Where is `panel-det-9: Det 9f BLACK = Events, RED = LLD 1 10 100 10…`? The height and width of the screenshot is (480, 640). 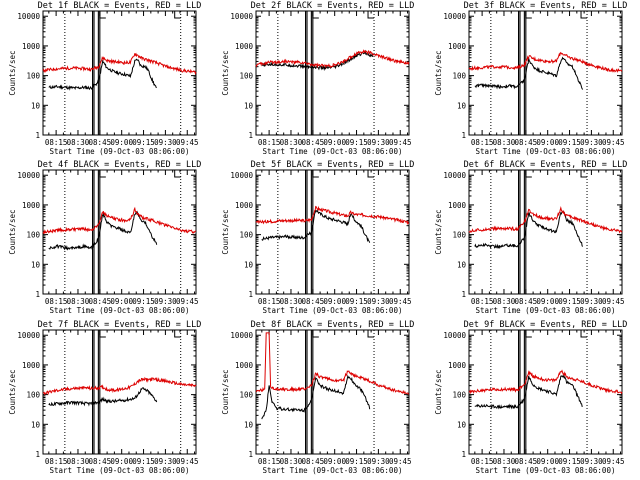
panel-det-9: Det 9f BLACK = Events, RED = LLD 1 10 100 10… is located at coordinates (530, 397).